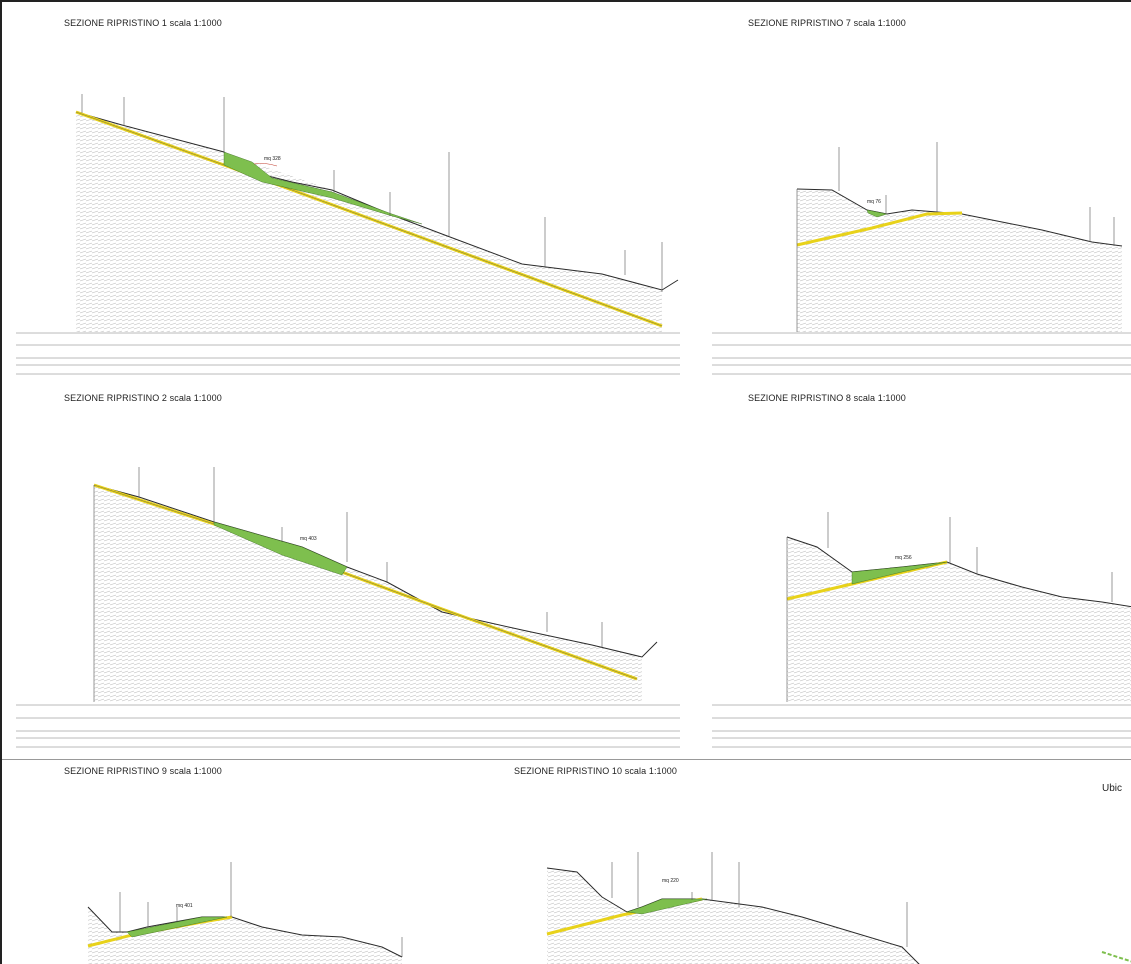  I want to click on s10-markers, so click(759, 899).